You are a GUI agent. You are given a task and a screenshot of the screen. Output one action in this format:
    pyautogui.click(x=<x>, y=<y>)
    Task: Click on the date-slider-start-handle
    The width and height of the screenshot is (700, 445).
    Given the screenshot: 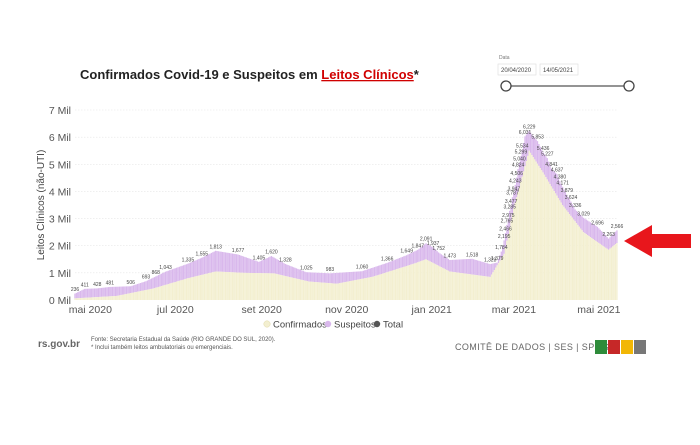 What is the action you would take?
    pyautogui.click(x=506, y=86)
    